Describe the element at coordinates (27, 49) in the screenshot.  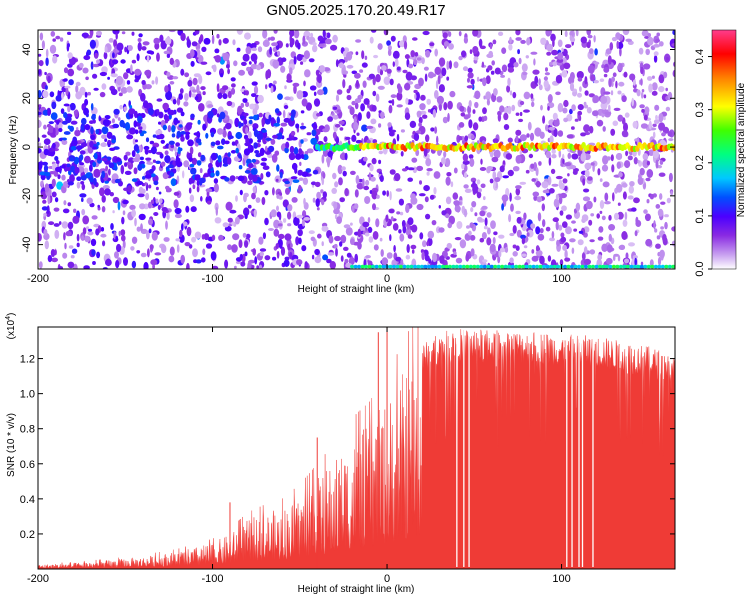
I see `y-tick-label: 40` at that location.